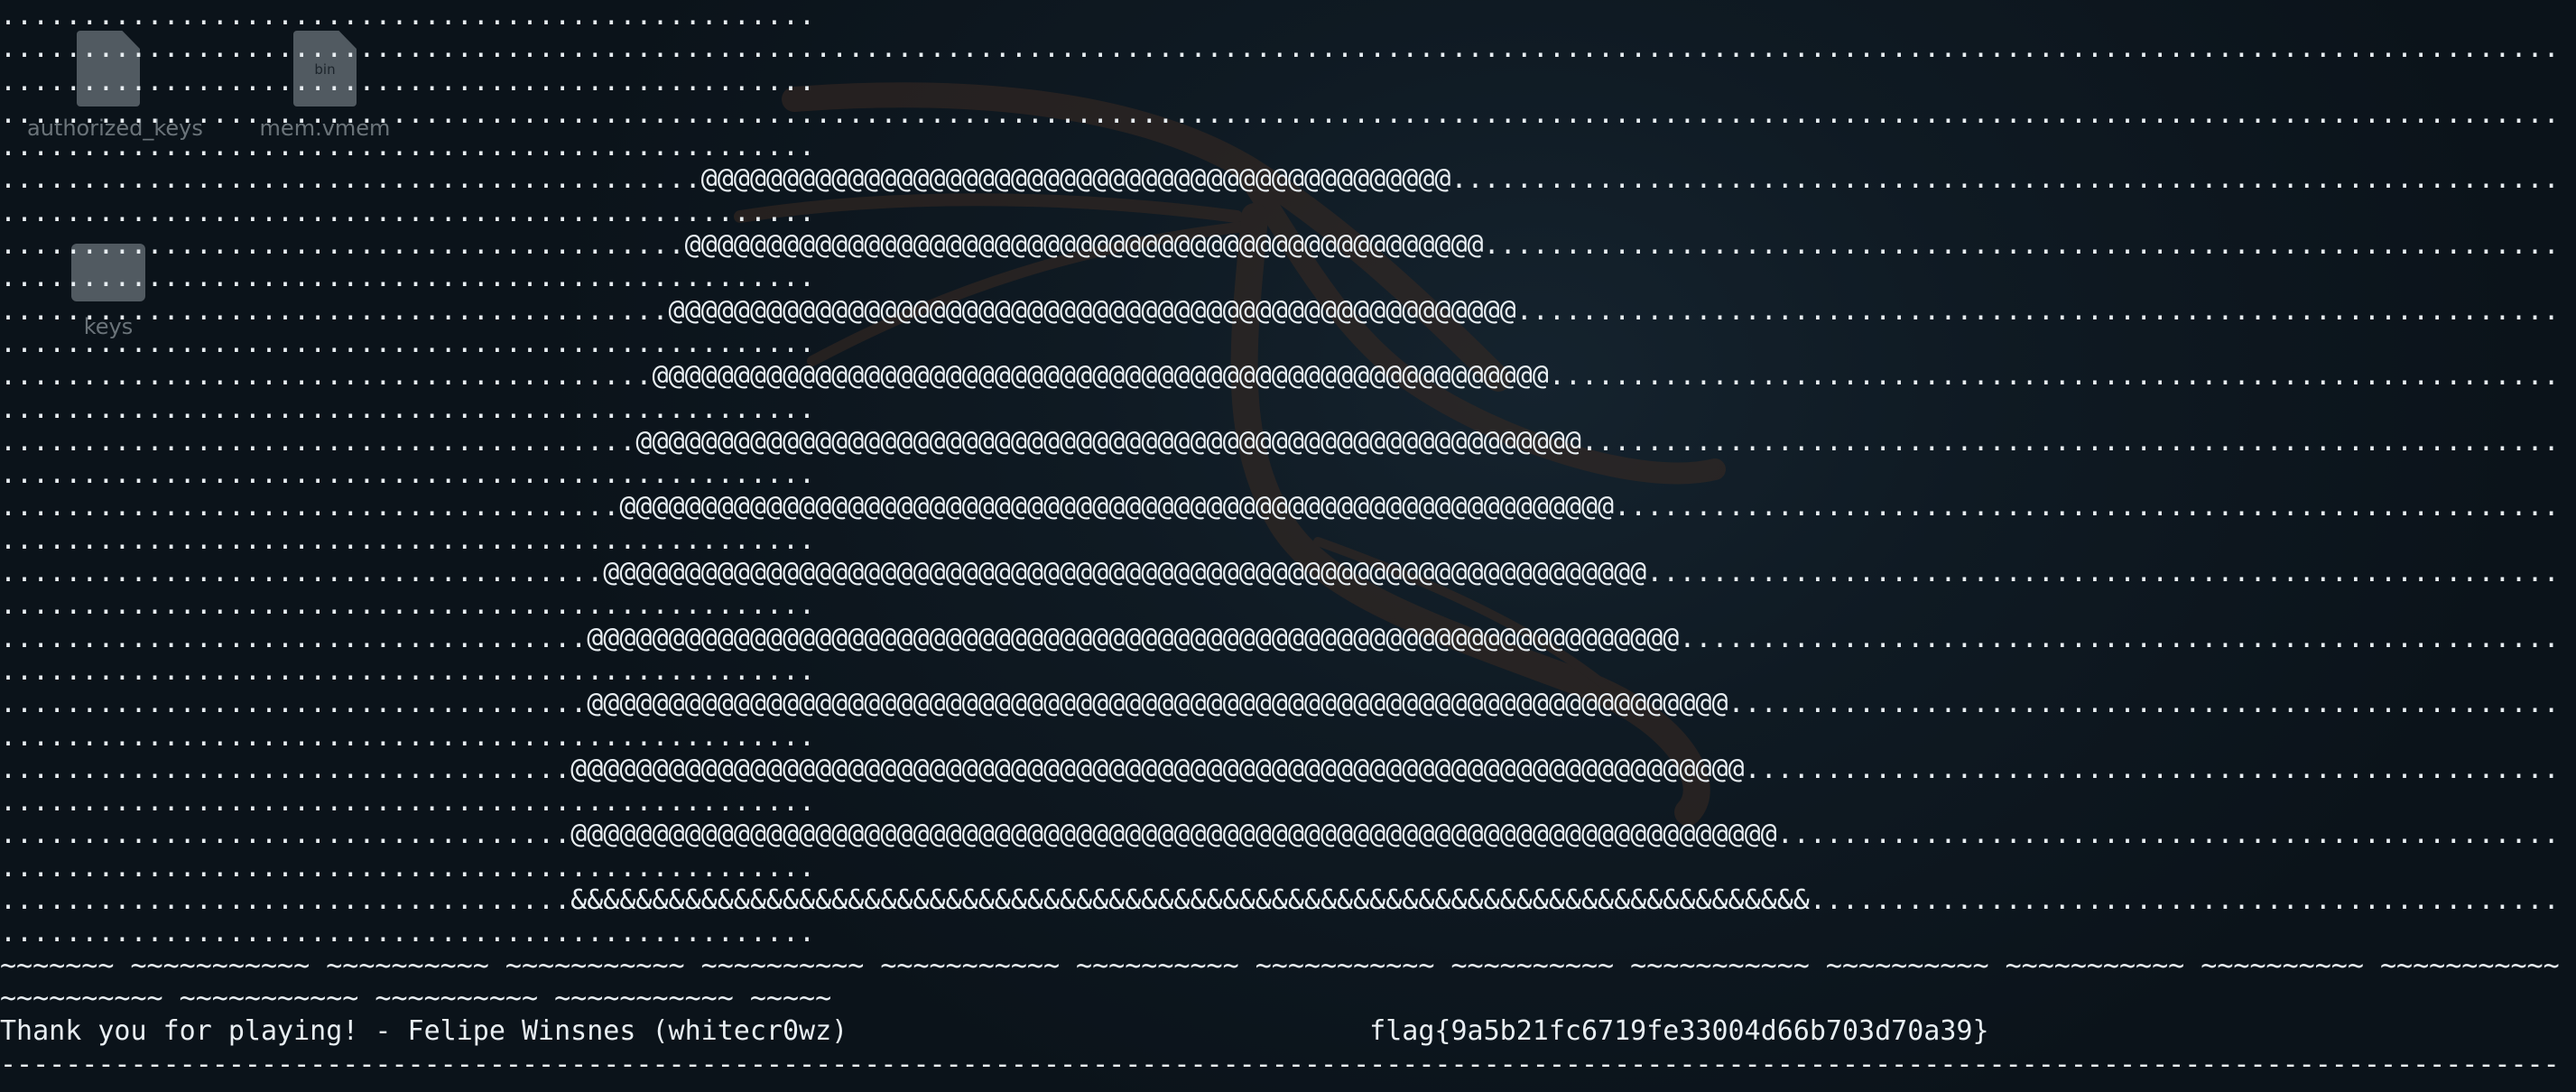 The image size is (2576, 1092). What do you see at coordinates (115, 128) in the screenshot?
I see `desktop-icon-label: authorized_keys` at bounding box center [115, 128].